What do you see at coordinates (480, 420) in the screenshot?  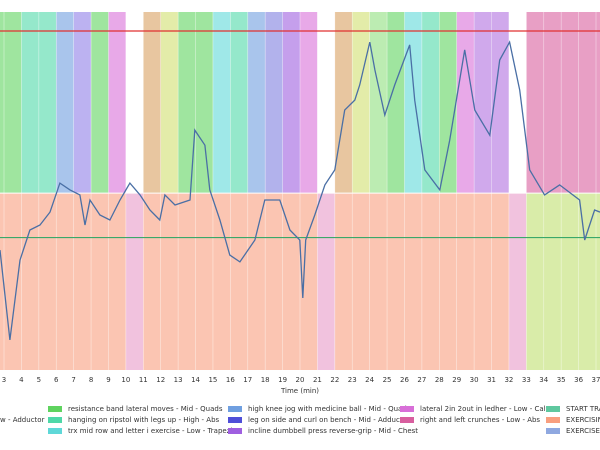 I see `legend-label: right and left crunches - Low - Abs` at bounding box center [480, 420].